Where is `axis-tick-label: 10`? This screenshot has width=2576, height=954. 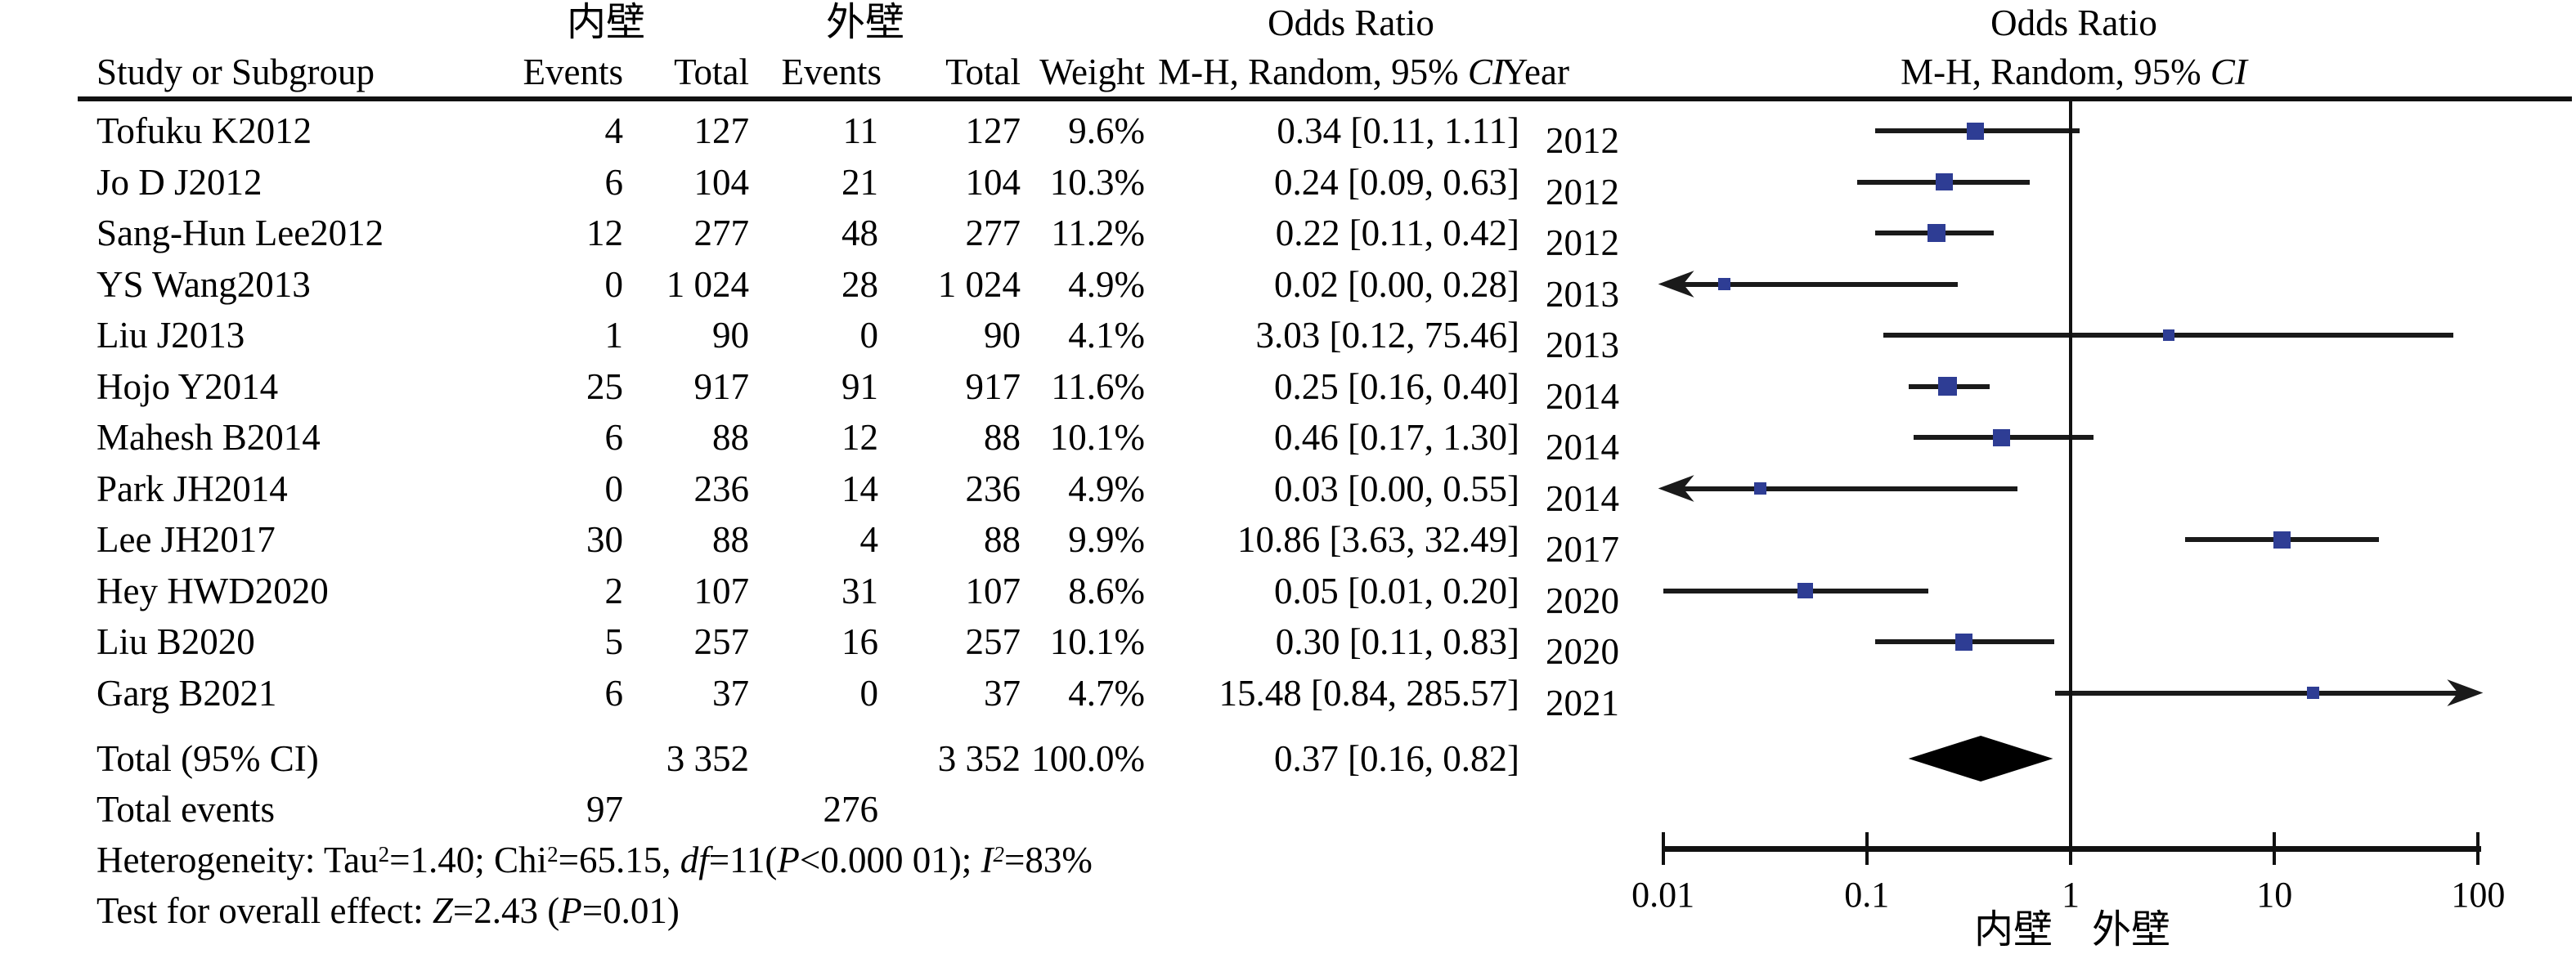 axis-tick-label: 10 is located at coordinates (2274, 895).